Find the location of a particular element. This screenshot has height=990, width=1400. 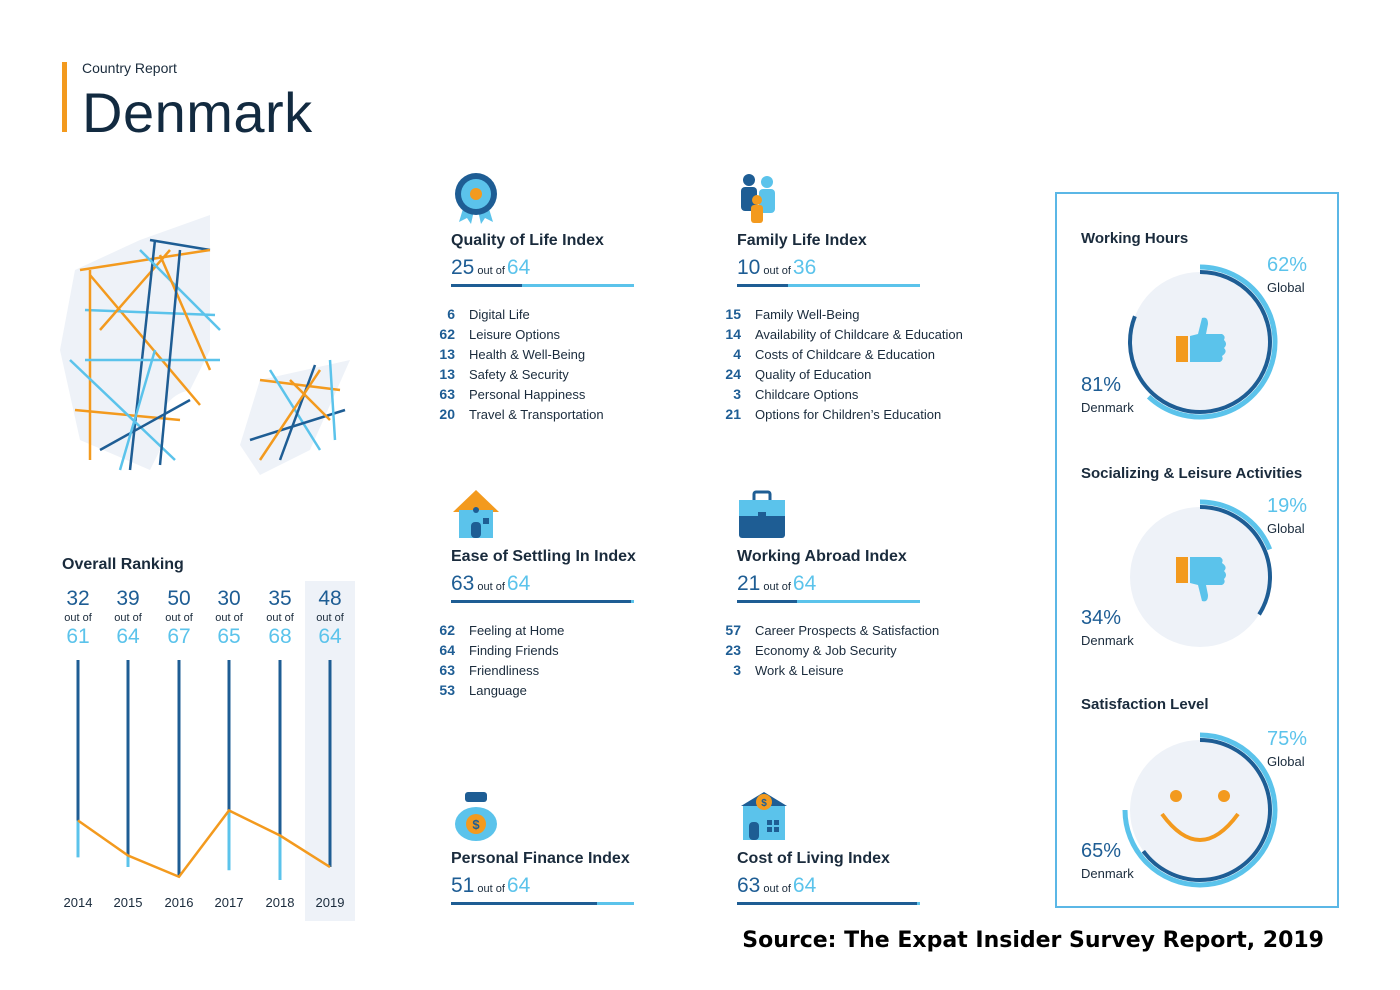

ranking-total: 65 is located at coordinates (229, 636).